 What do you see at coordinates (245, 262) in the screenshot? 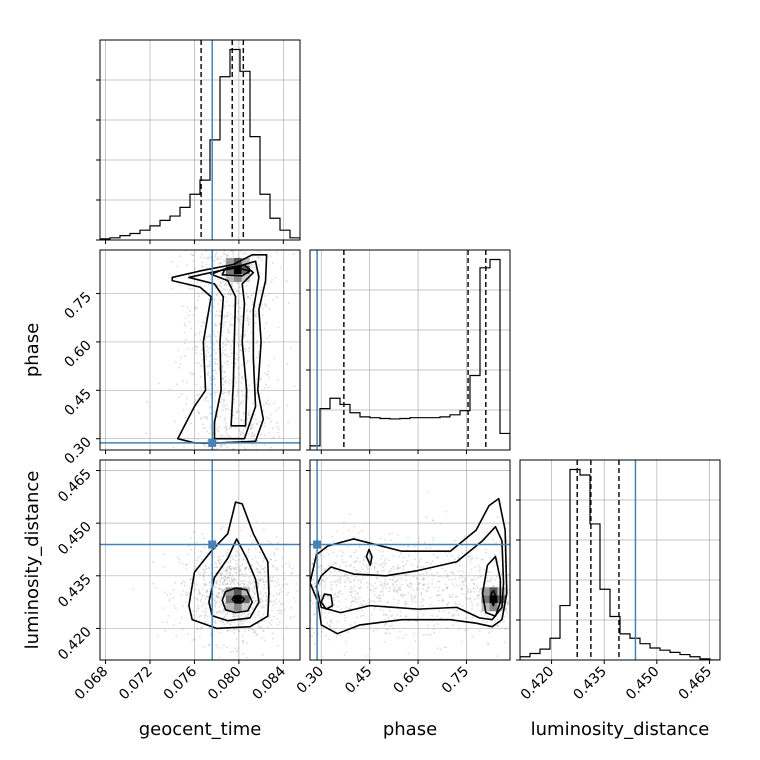
I see `density-cell` at bounding box center [245, 262].